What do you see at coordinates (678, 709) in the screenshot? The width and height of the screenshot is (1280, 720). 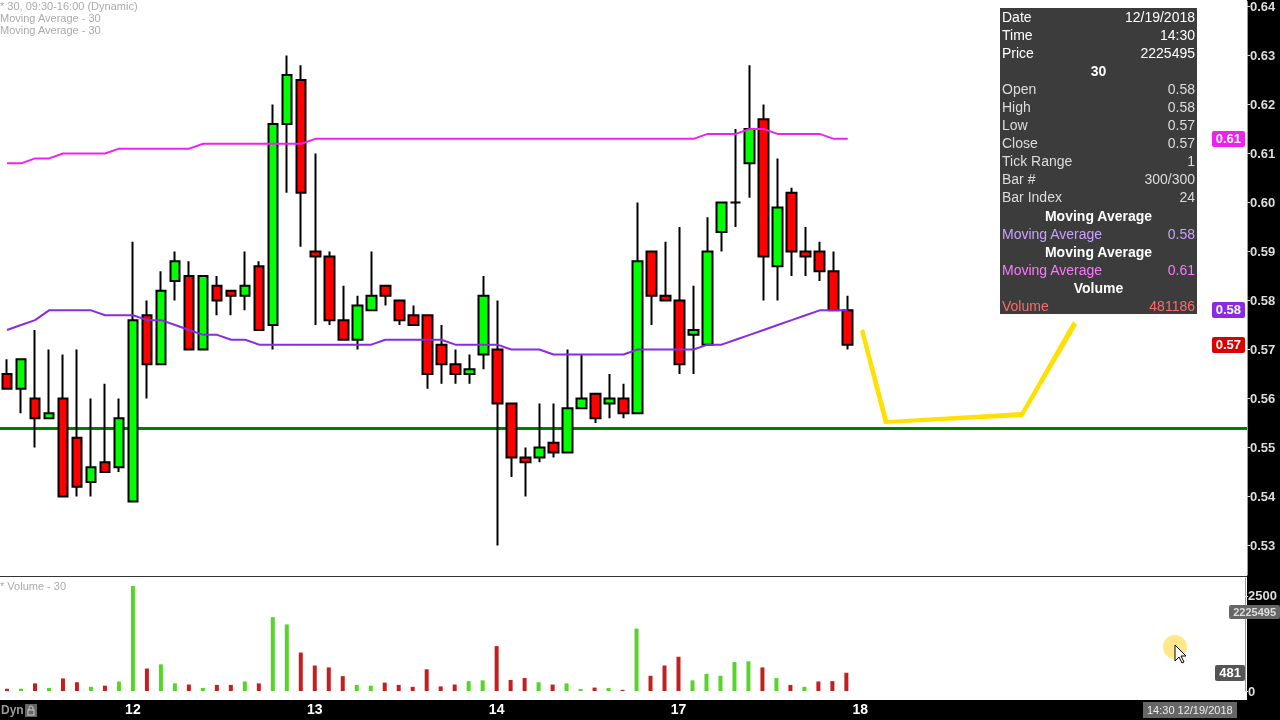 I see `x-tick-label: 17` at bounding box center [678, 709].